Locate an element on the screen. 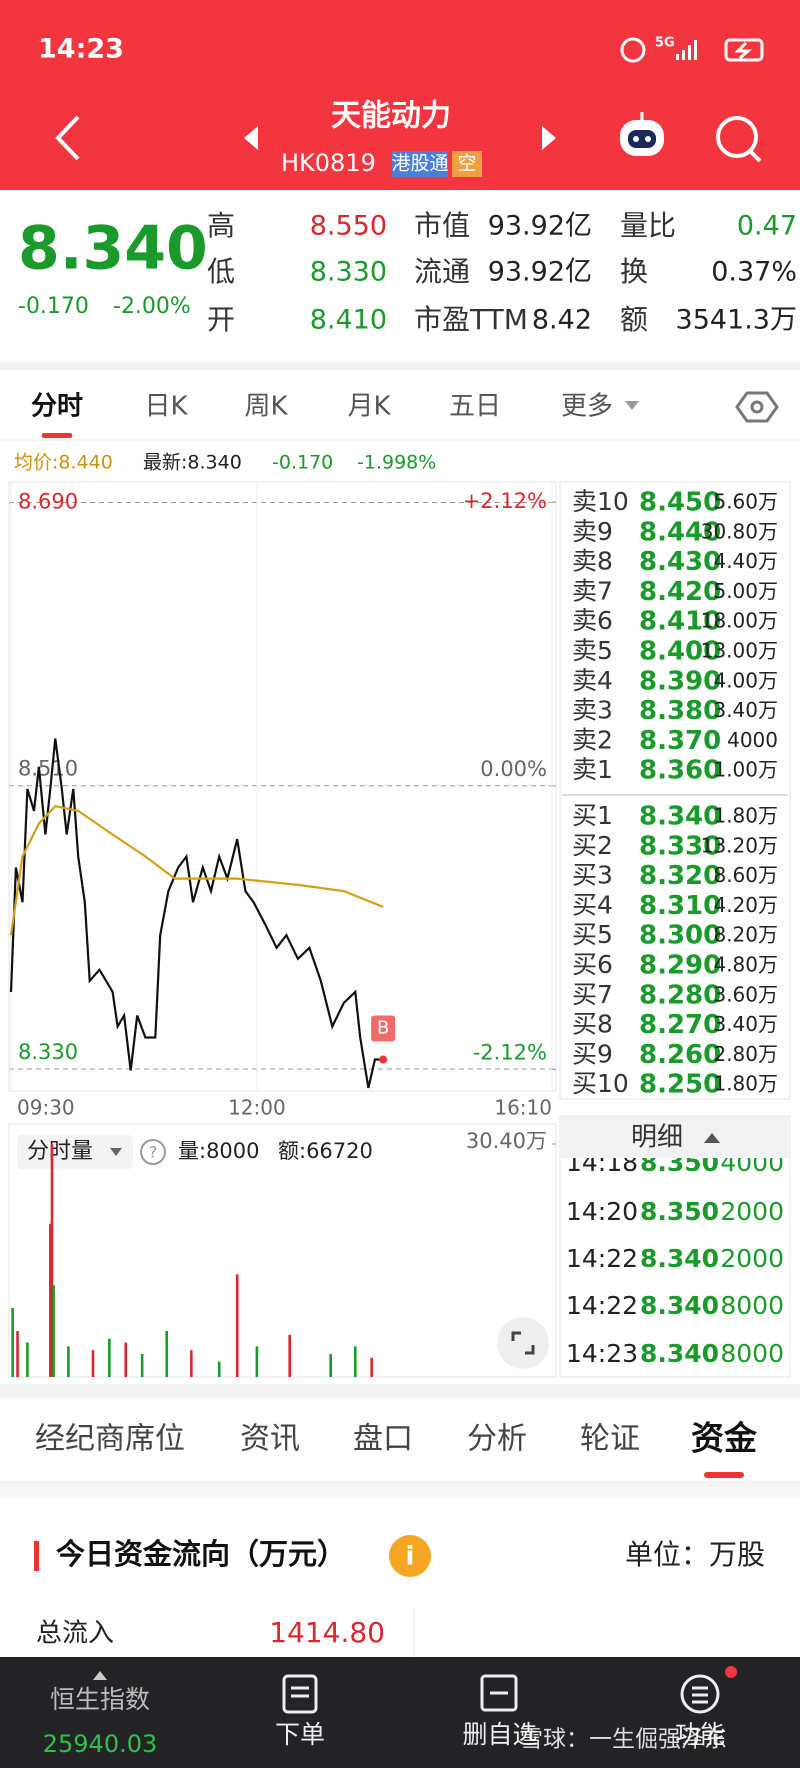  detail-tab: 轮证 is located at coordinates (610, 1439).